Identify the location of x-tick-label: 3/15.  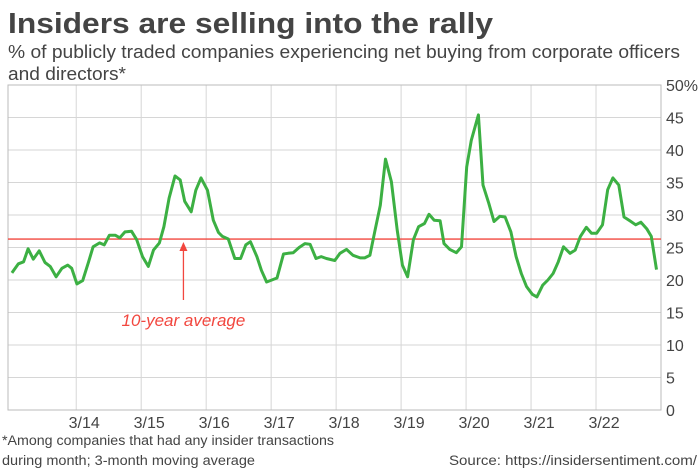
(149, 423).